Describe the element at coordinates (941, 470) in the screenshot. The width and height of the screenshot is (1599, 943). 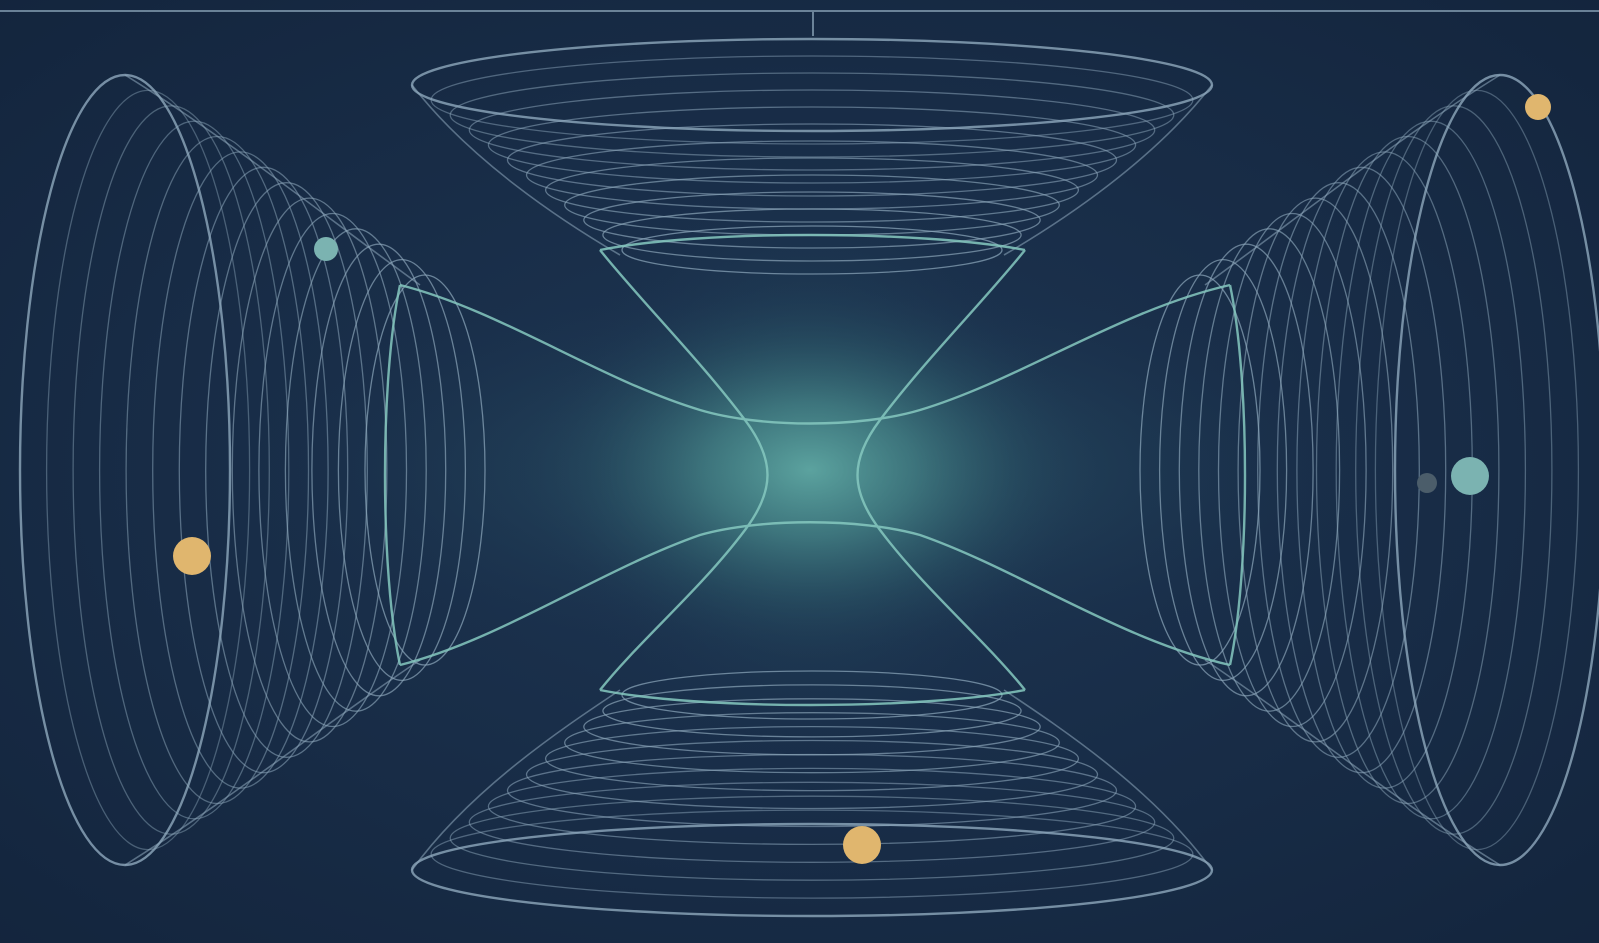
I see `waist-outline-vertical-right` at that location.